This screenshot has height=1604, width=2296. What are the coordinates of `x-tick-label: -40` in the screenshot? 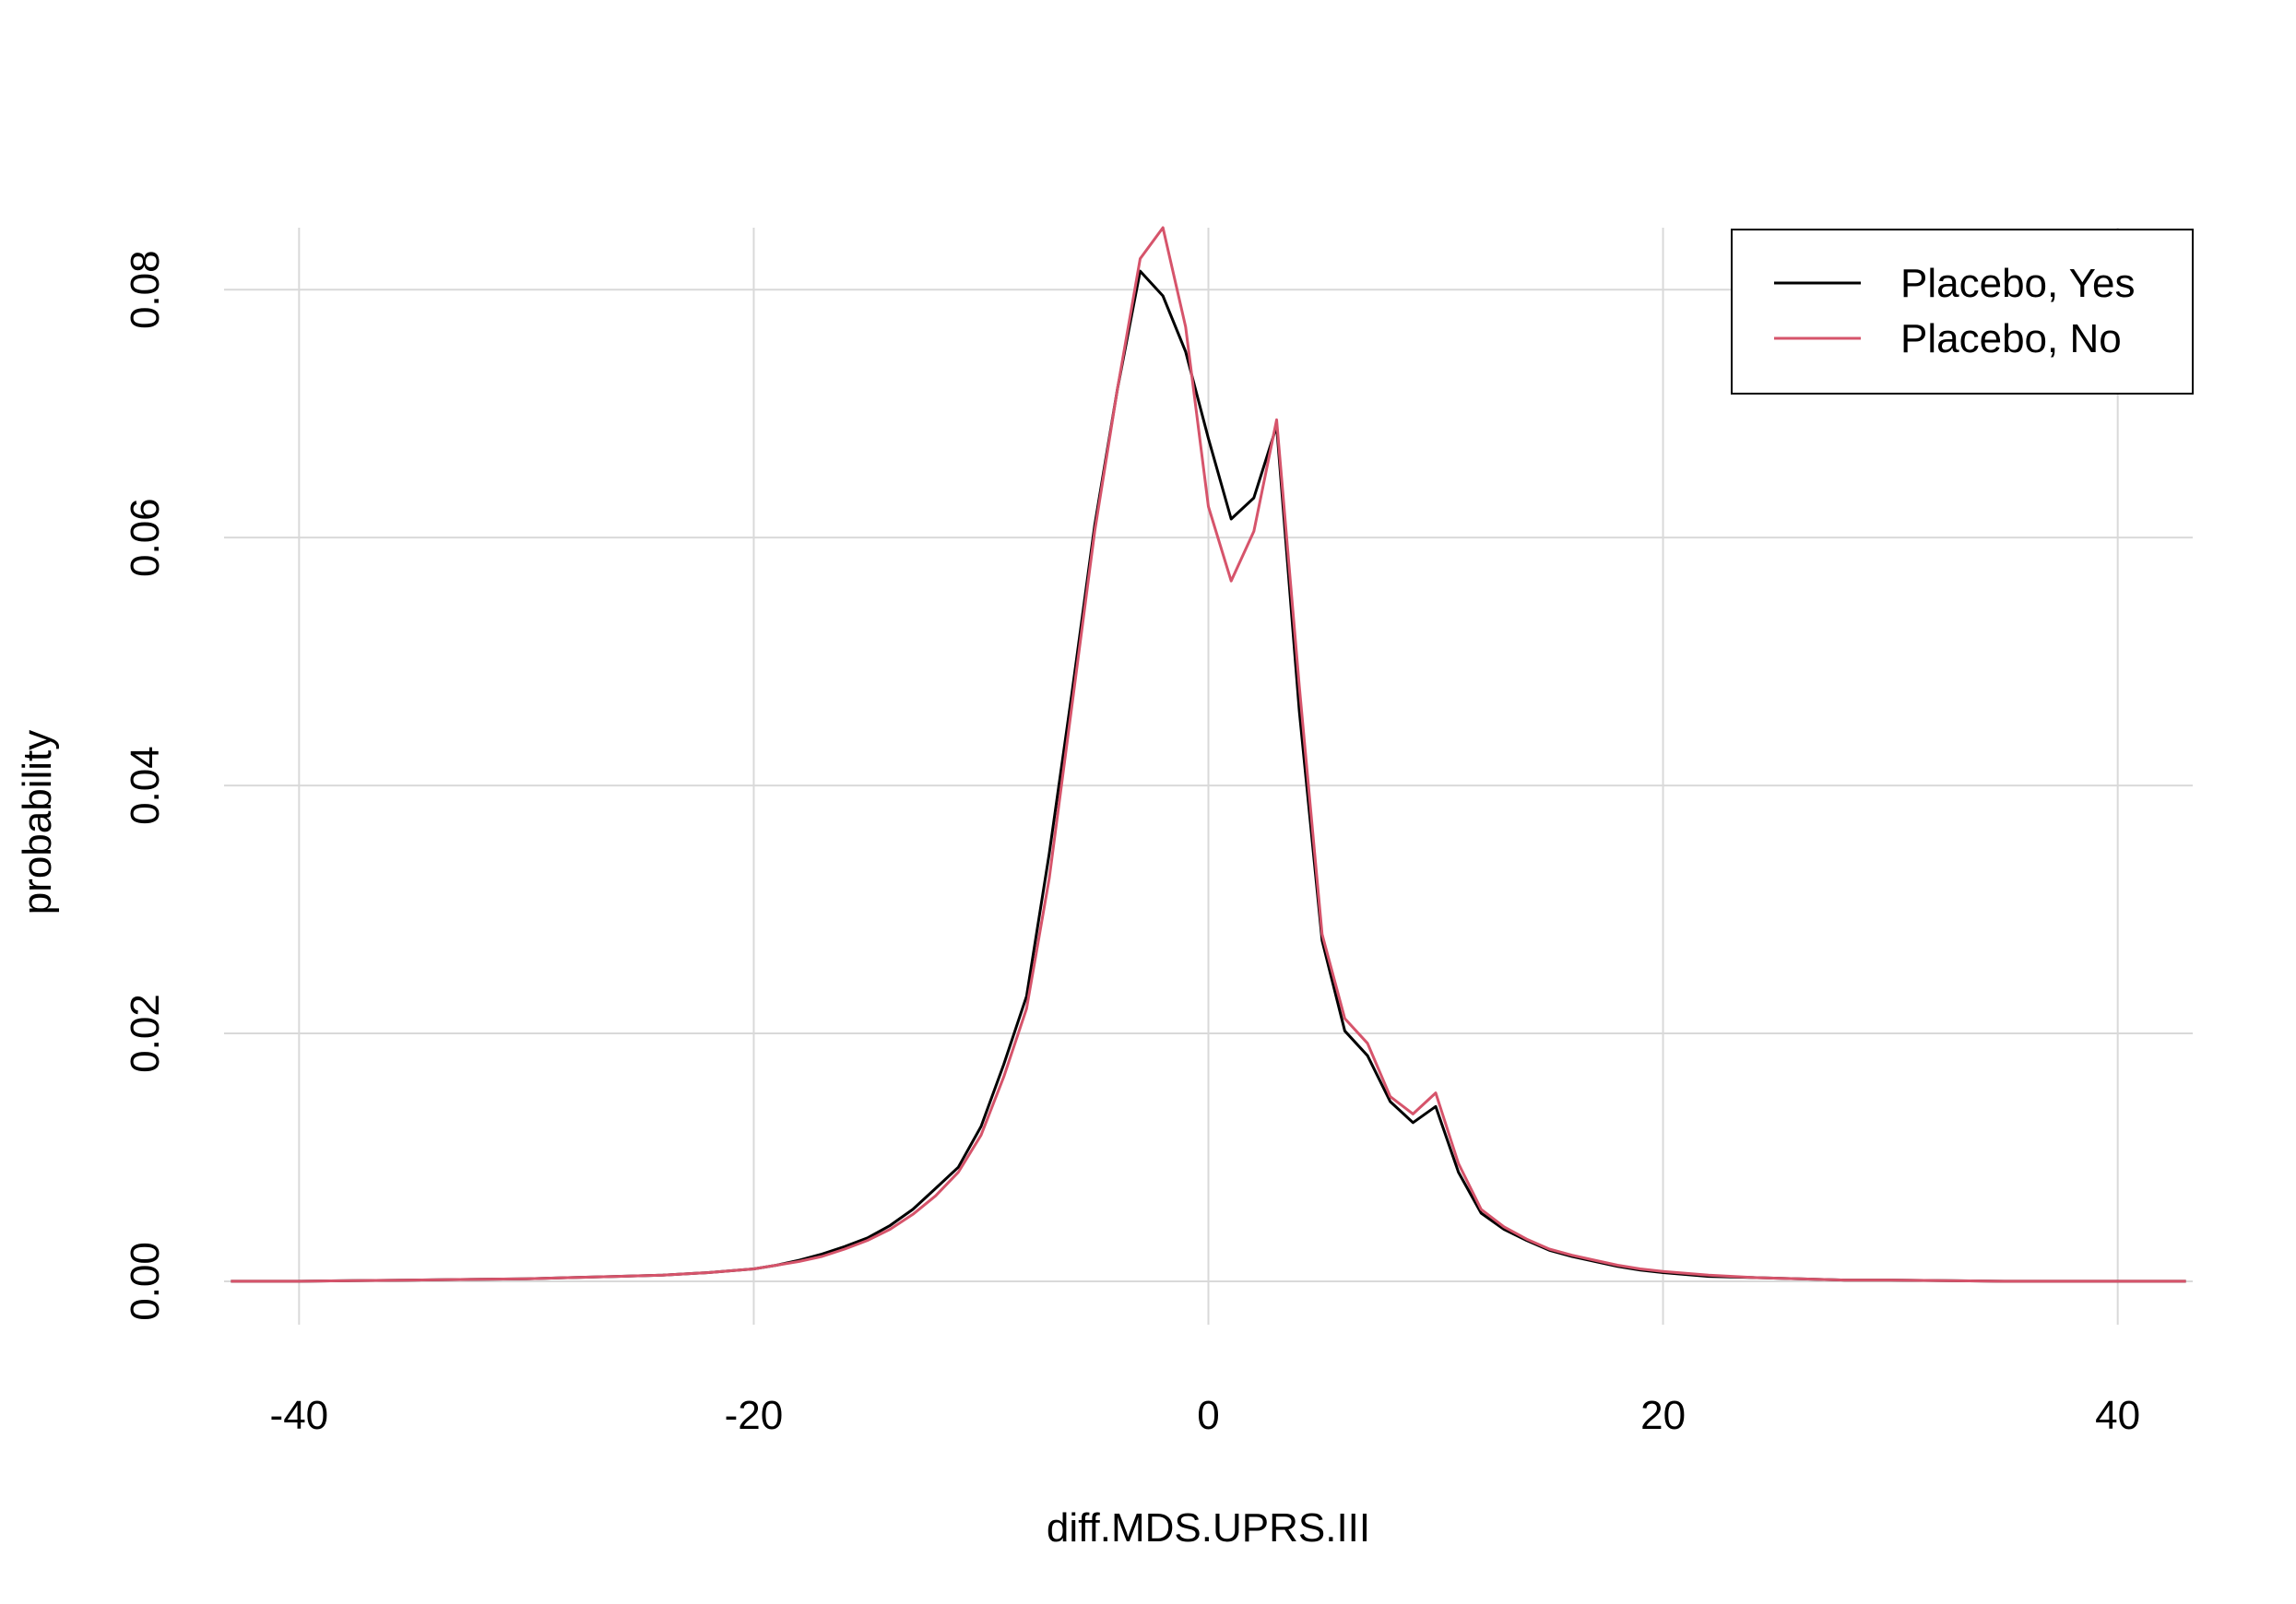 It's located at (299, 1416).